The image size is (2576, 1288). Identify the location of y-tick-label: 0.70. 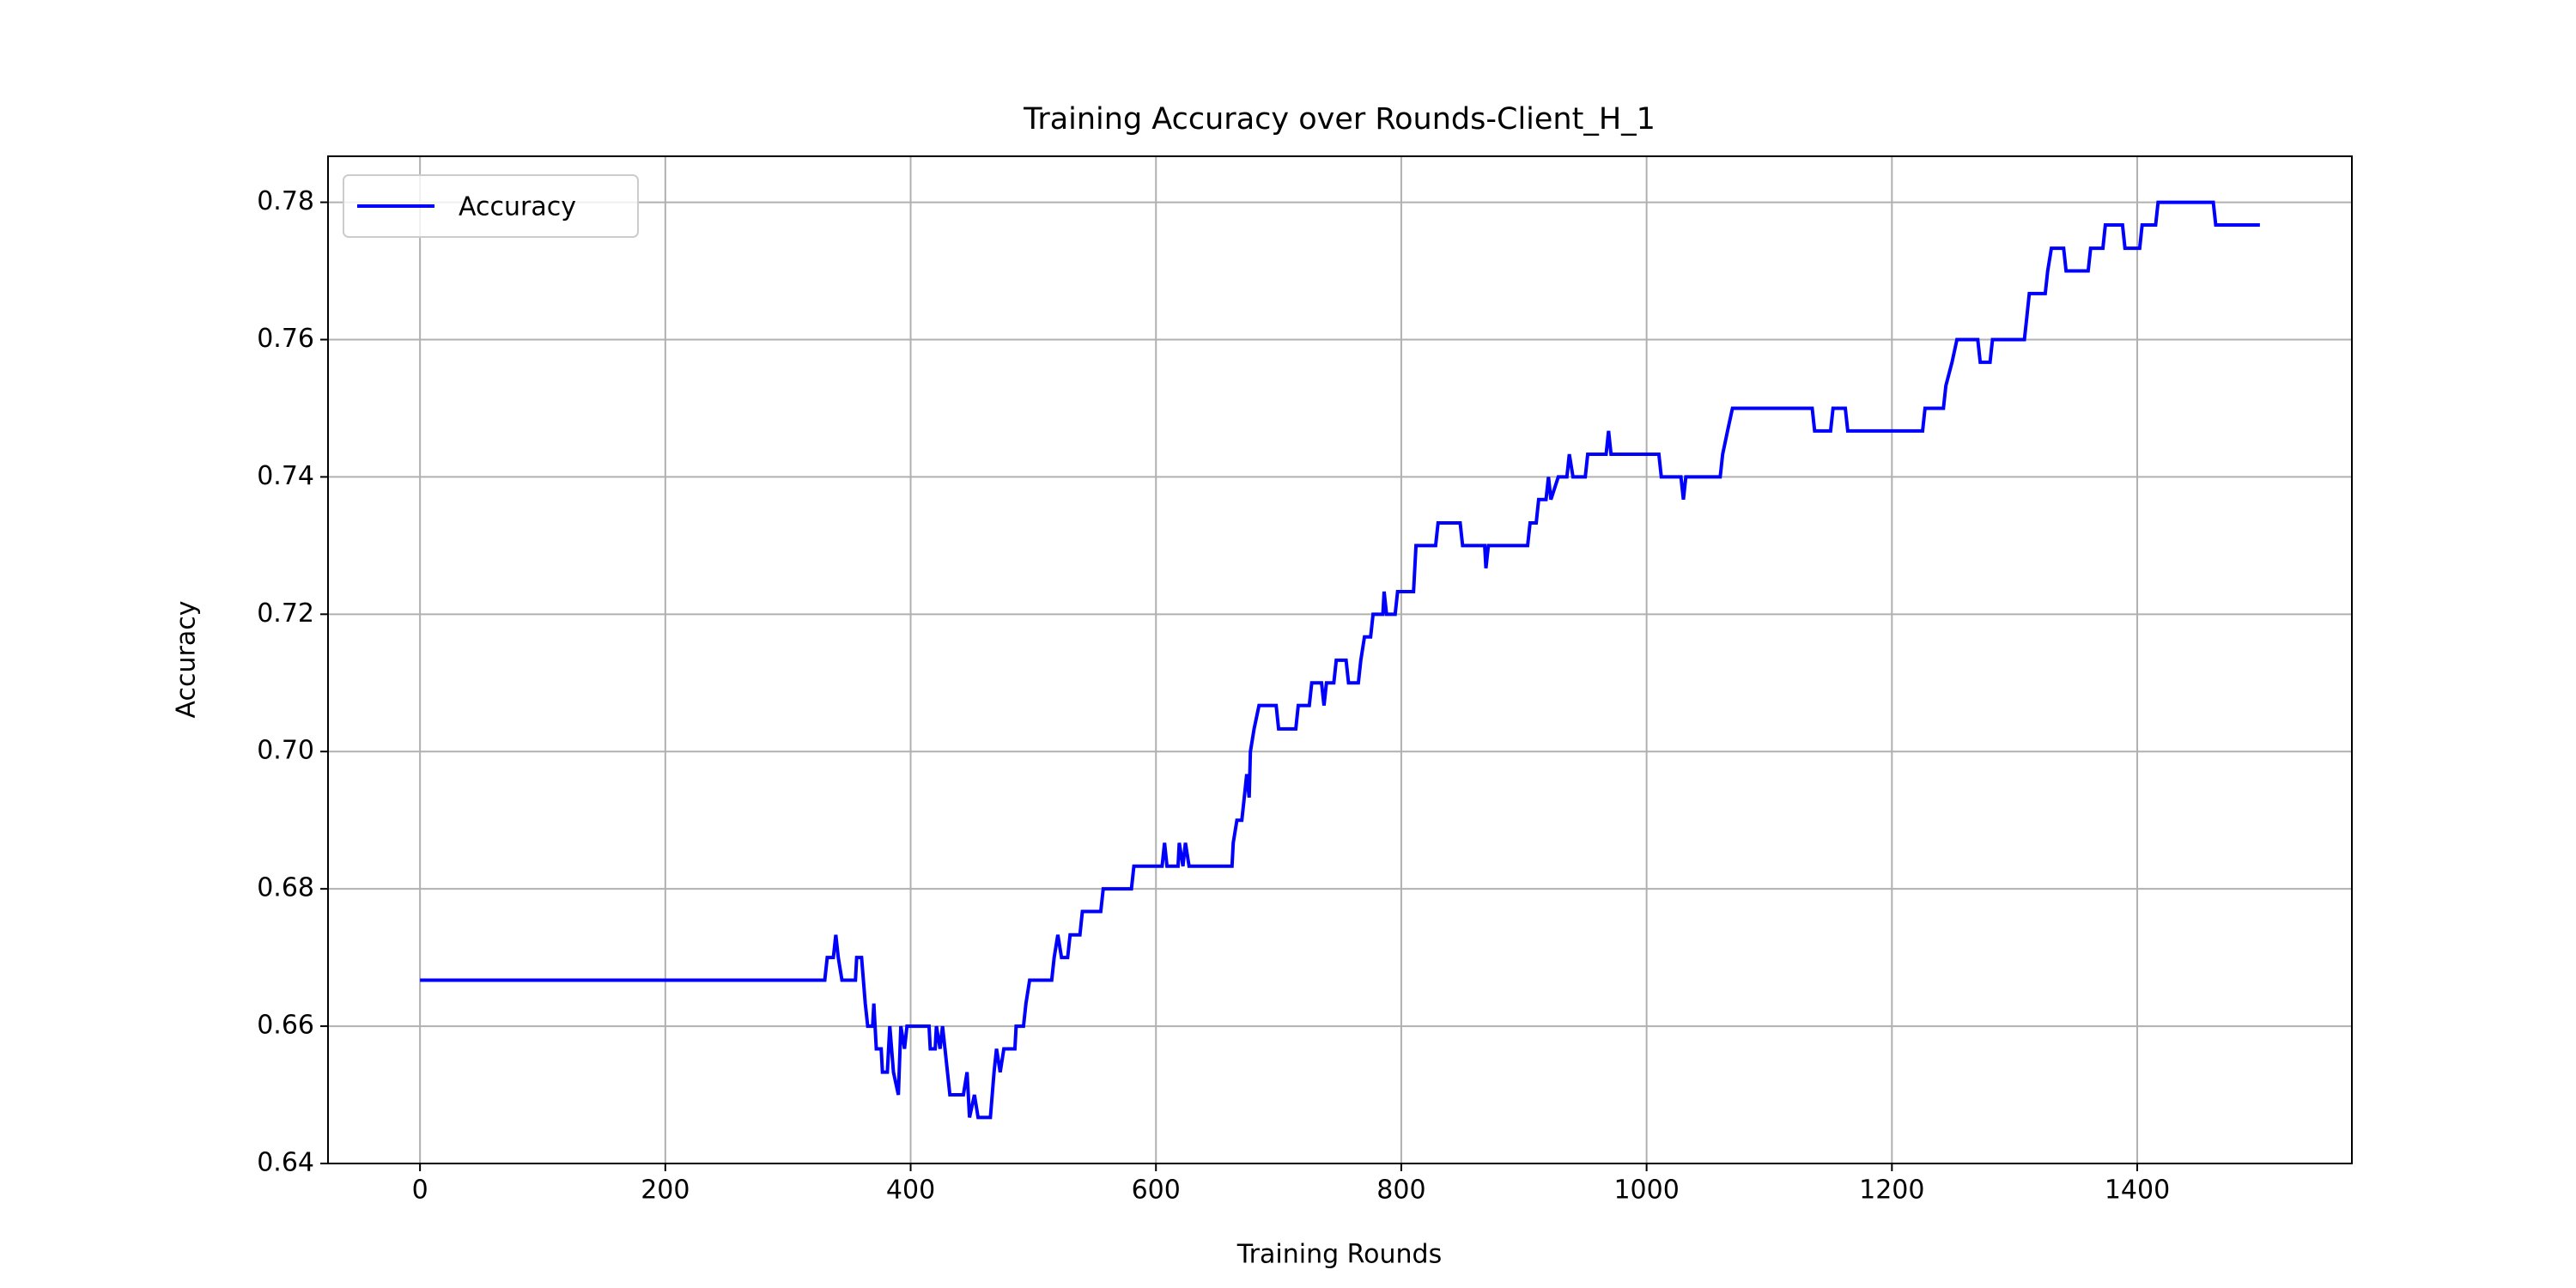
(285, 751).